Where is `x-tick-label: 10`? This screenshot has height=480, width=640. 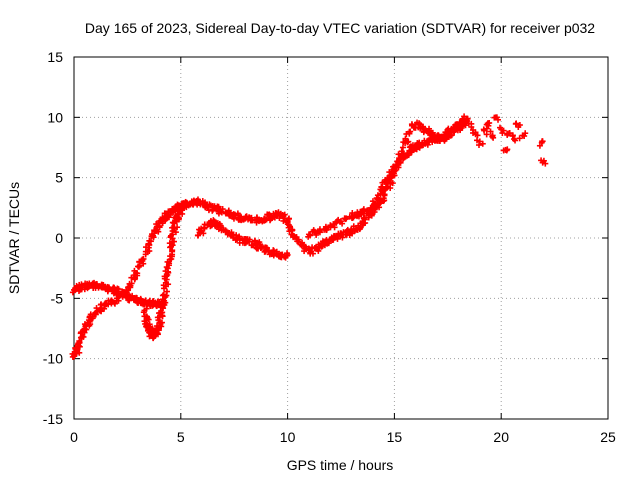
x-tick-label: 10 is located at coordinates (288, 437).